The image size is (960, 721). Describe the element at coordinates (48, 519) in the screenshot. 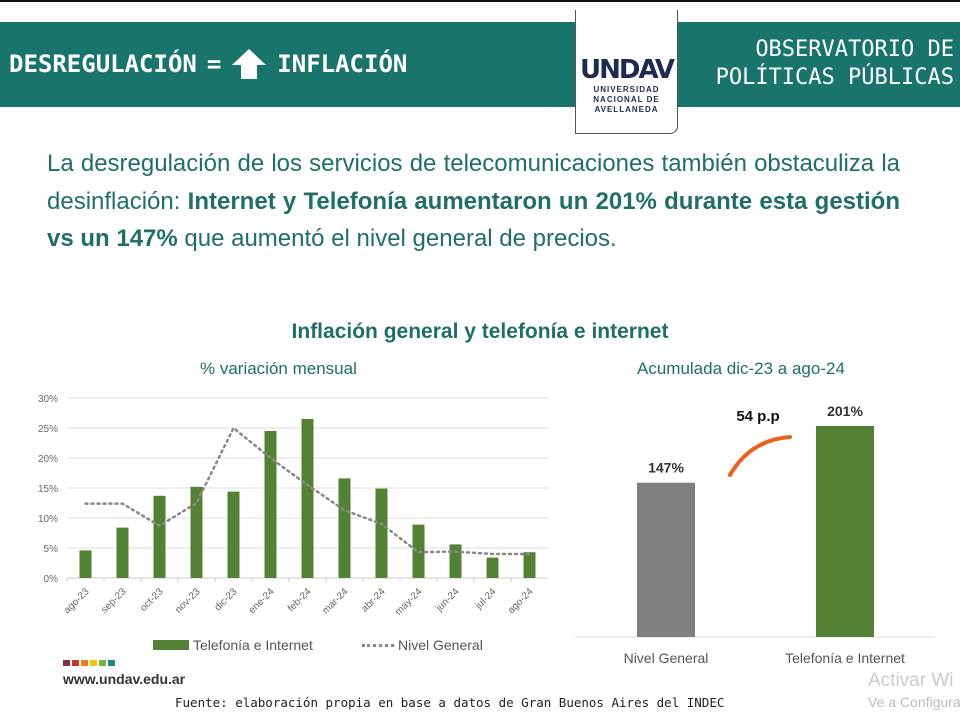

I see `y-tick-label: 10%` at that location.